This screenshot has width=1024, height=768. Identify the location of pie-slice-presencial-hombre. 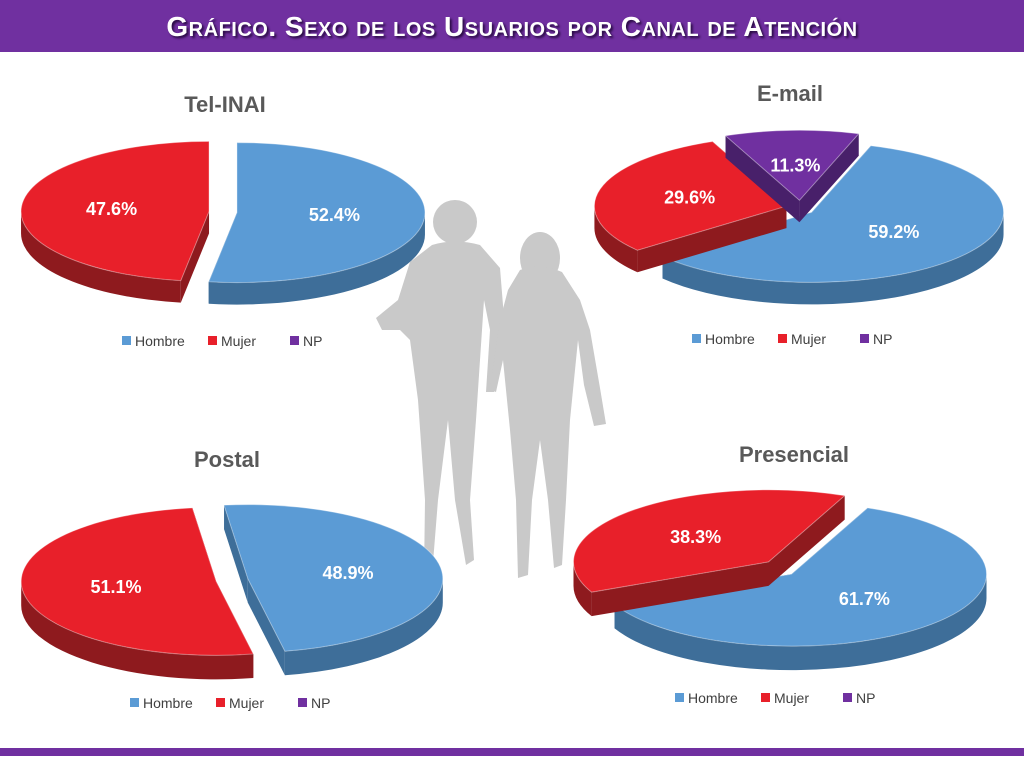
(800, 589).